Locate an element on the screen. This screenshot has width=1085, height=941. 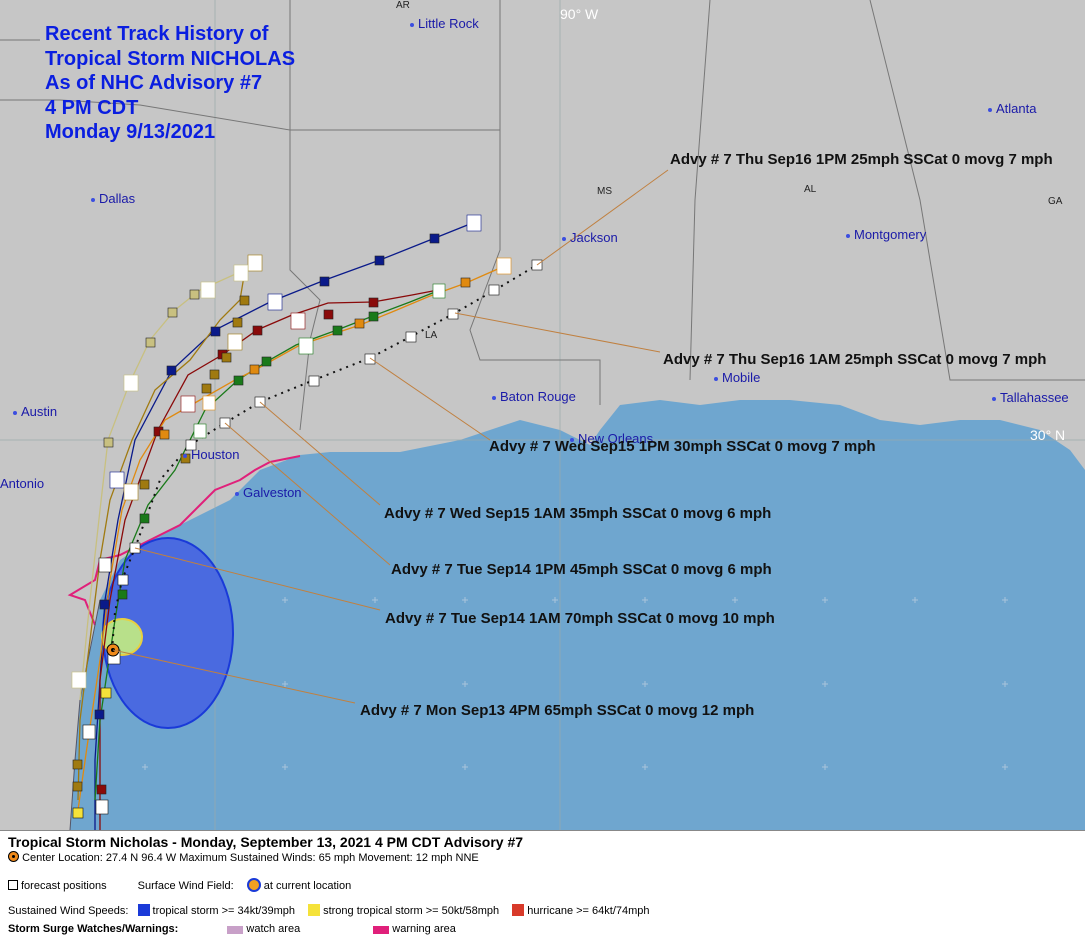
city-jackson: Jackson is located at coordinates (590, 237).